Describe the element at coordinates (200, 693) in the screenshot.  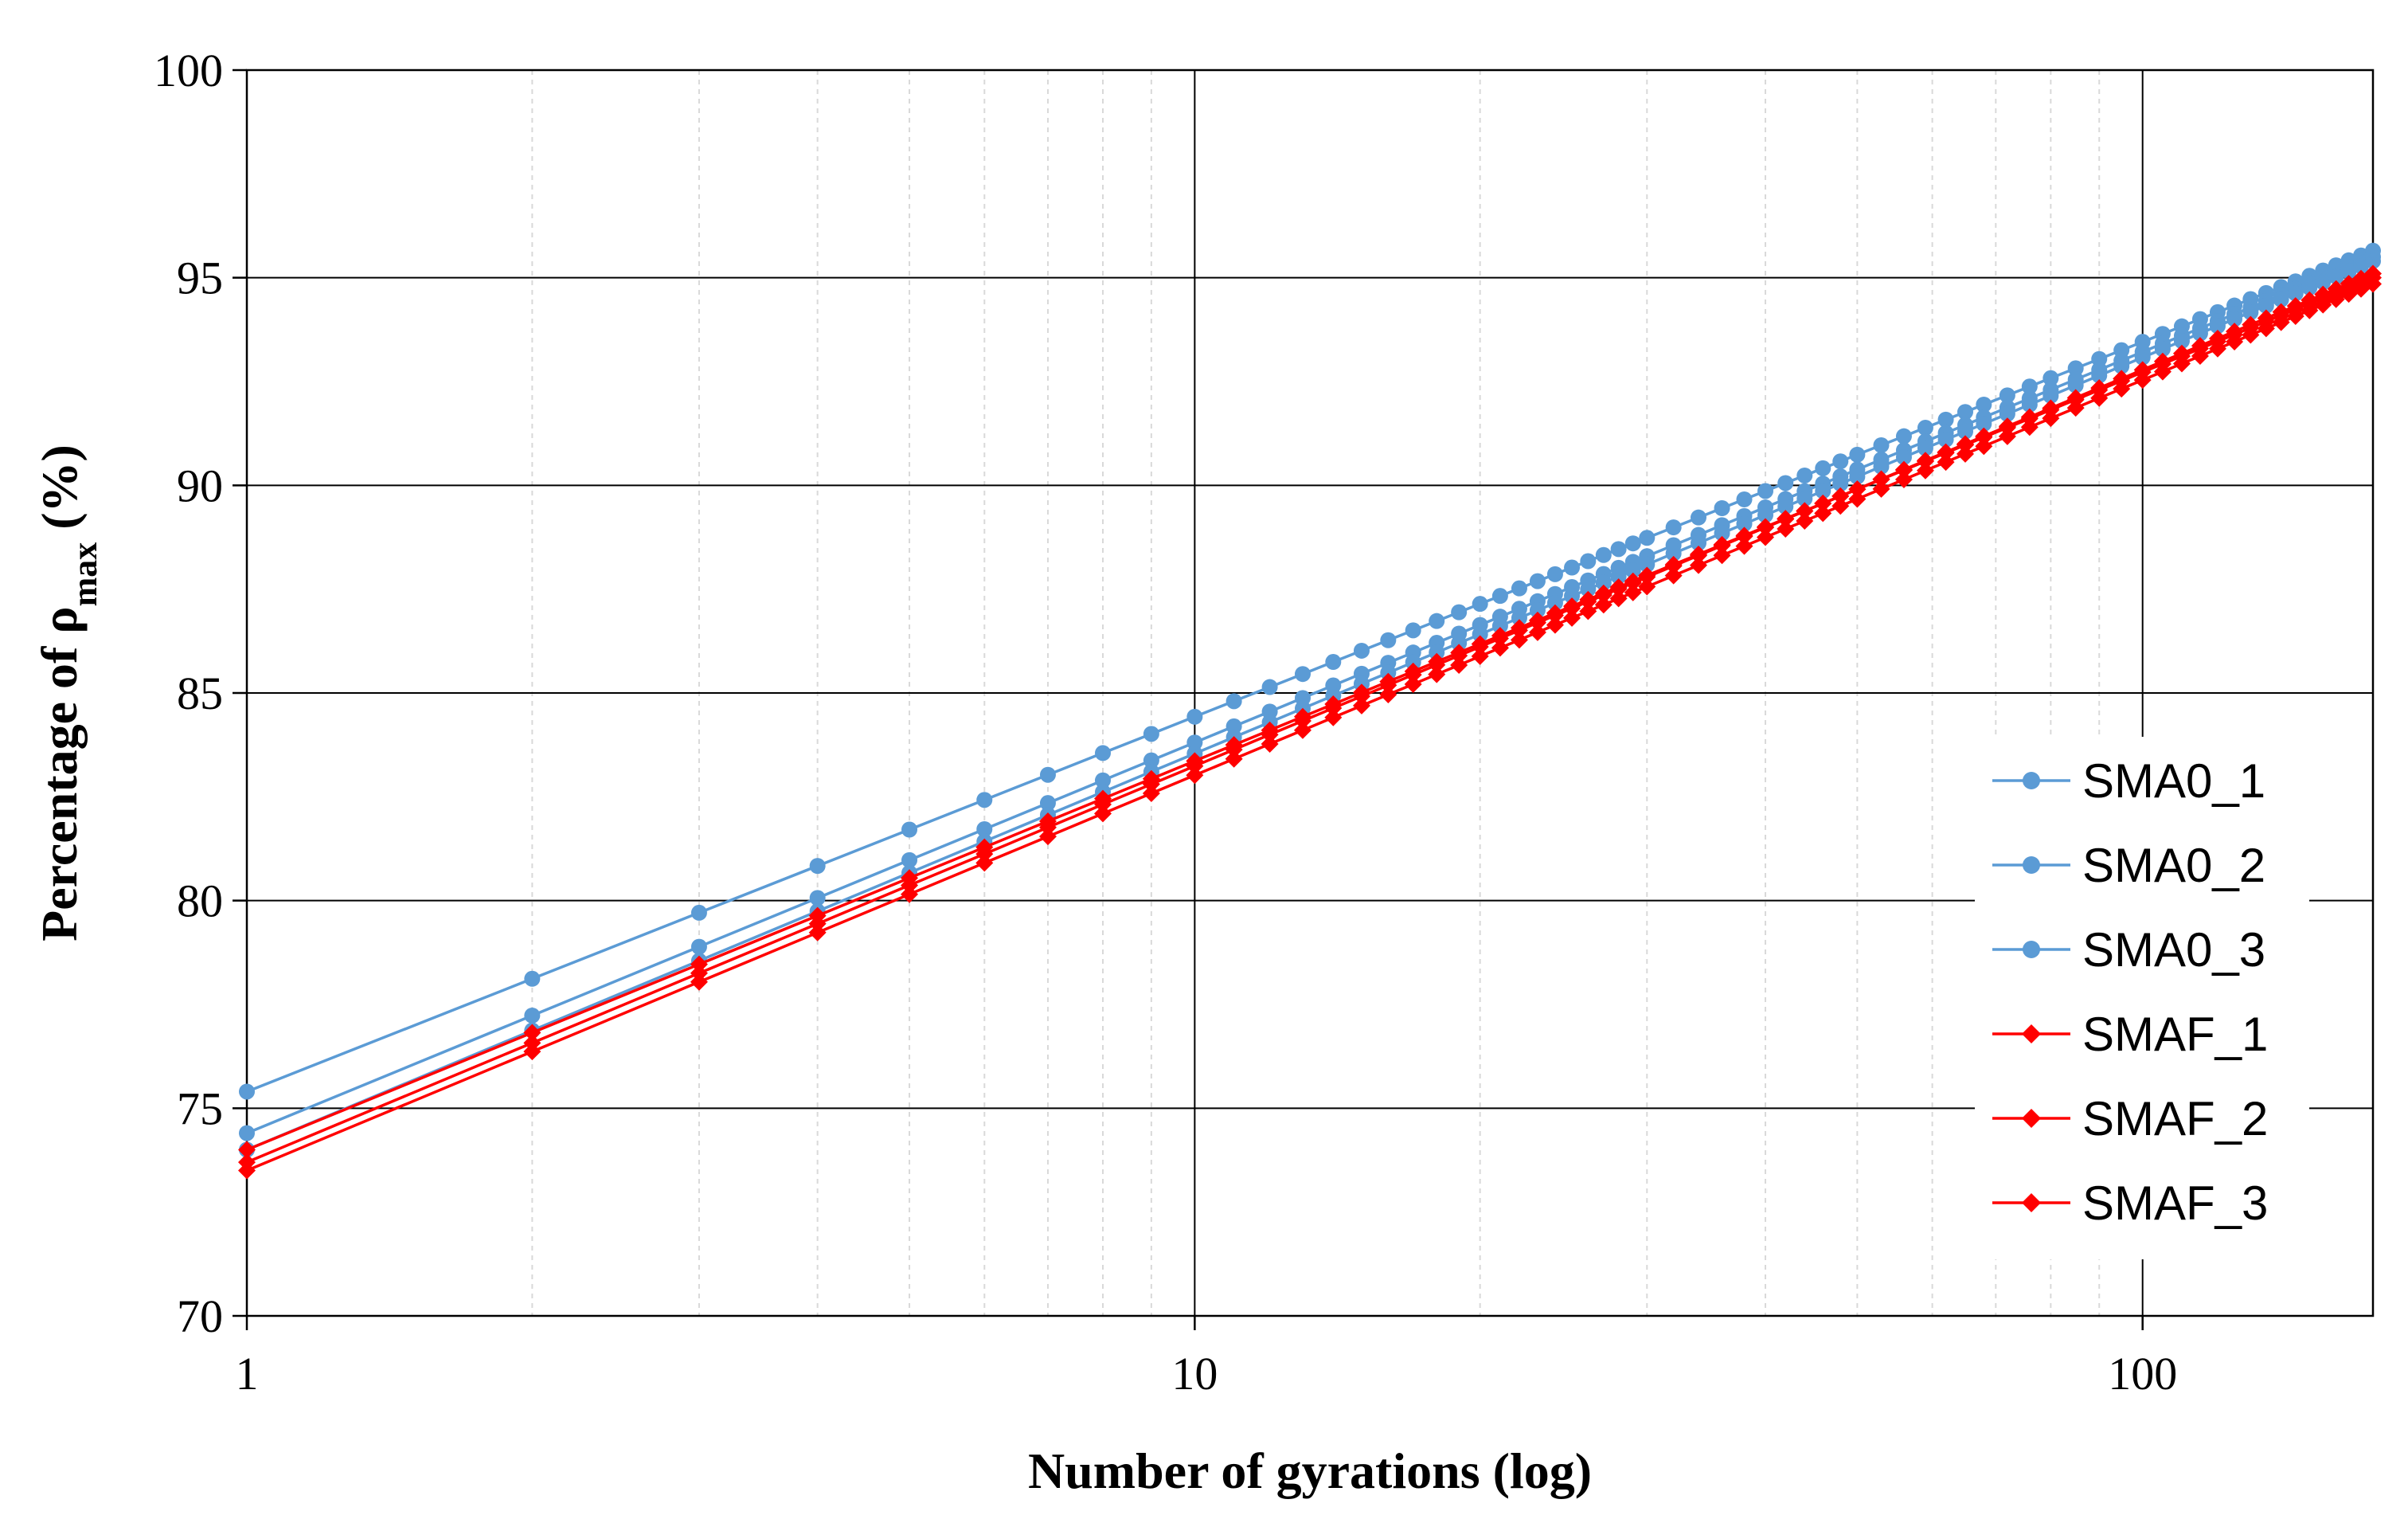
I see `y-tick-label: 85` at that location.